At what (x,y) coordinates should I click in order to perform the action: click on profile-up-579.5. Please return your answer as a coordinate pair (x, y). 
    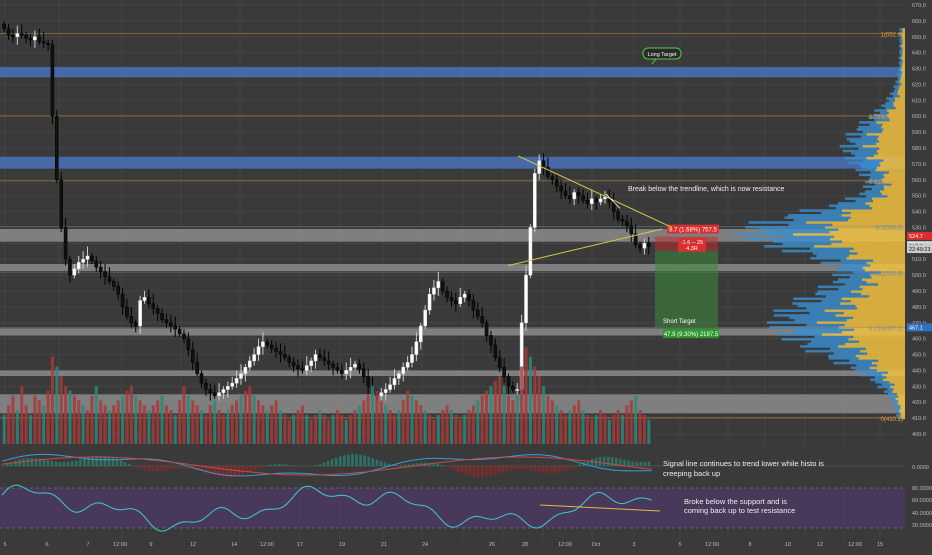
    Looking at the image, I should click on (892, 148).